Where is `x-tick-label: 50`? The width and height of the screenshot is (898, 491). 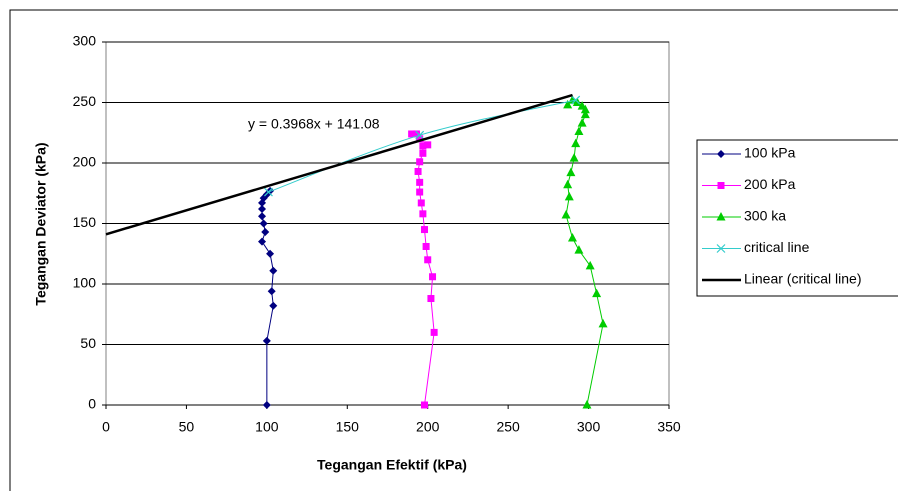 x-tick-label: 50 is located at coordinates (187, 427).